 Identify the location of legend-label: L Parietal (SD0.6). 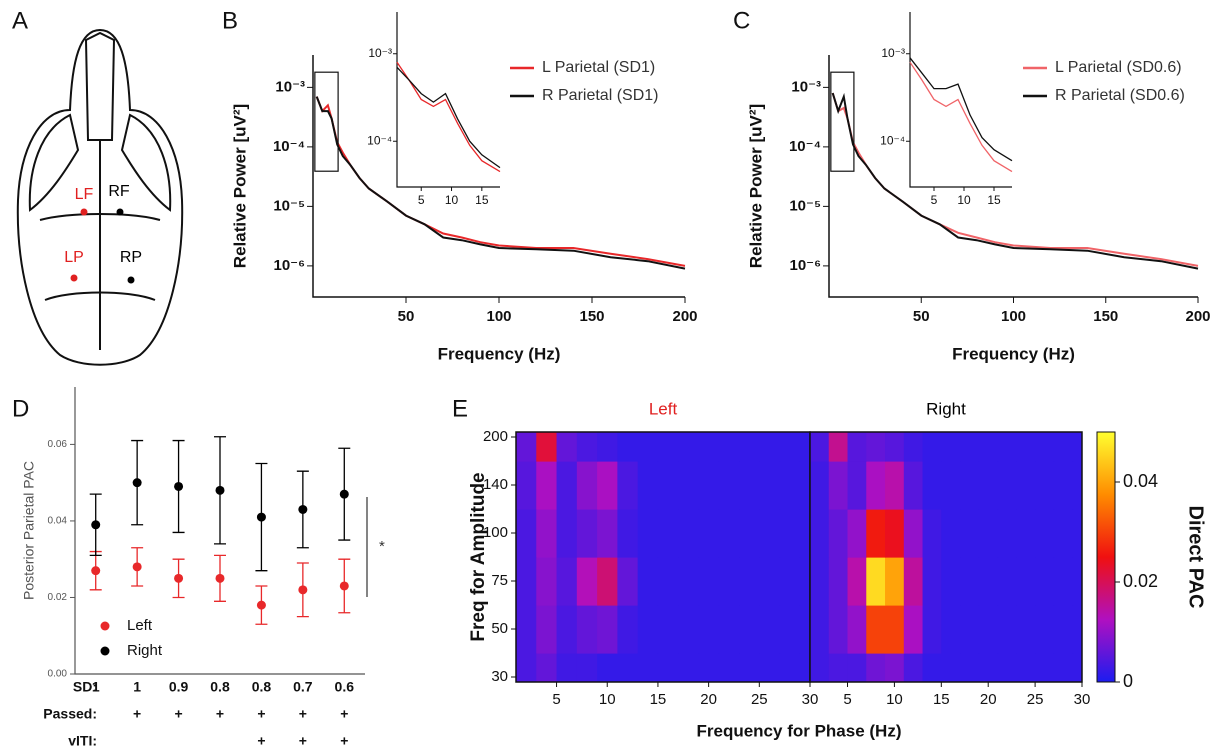
(1118, 67).